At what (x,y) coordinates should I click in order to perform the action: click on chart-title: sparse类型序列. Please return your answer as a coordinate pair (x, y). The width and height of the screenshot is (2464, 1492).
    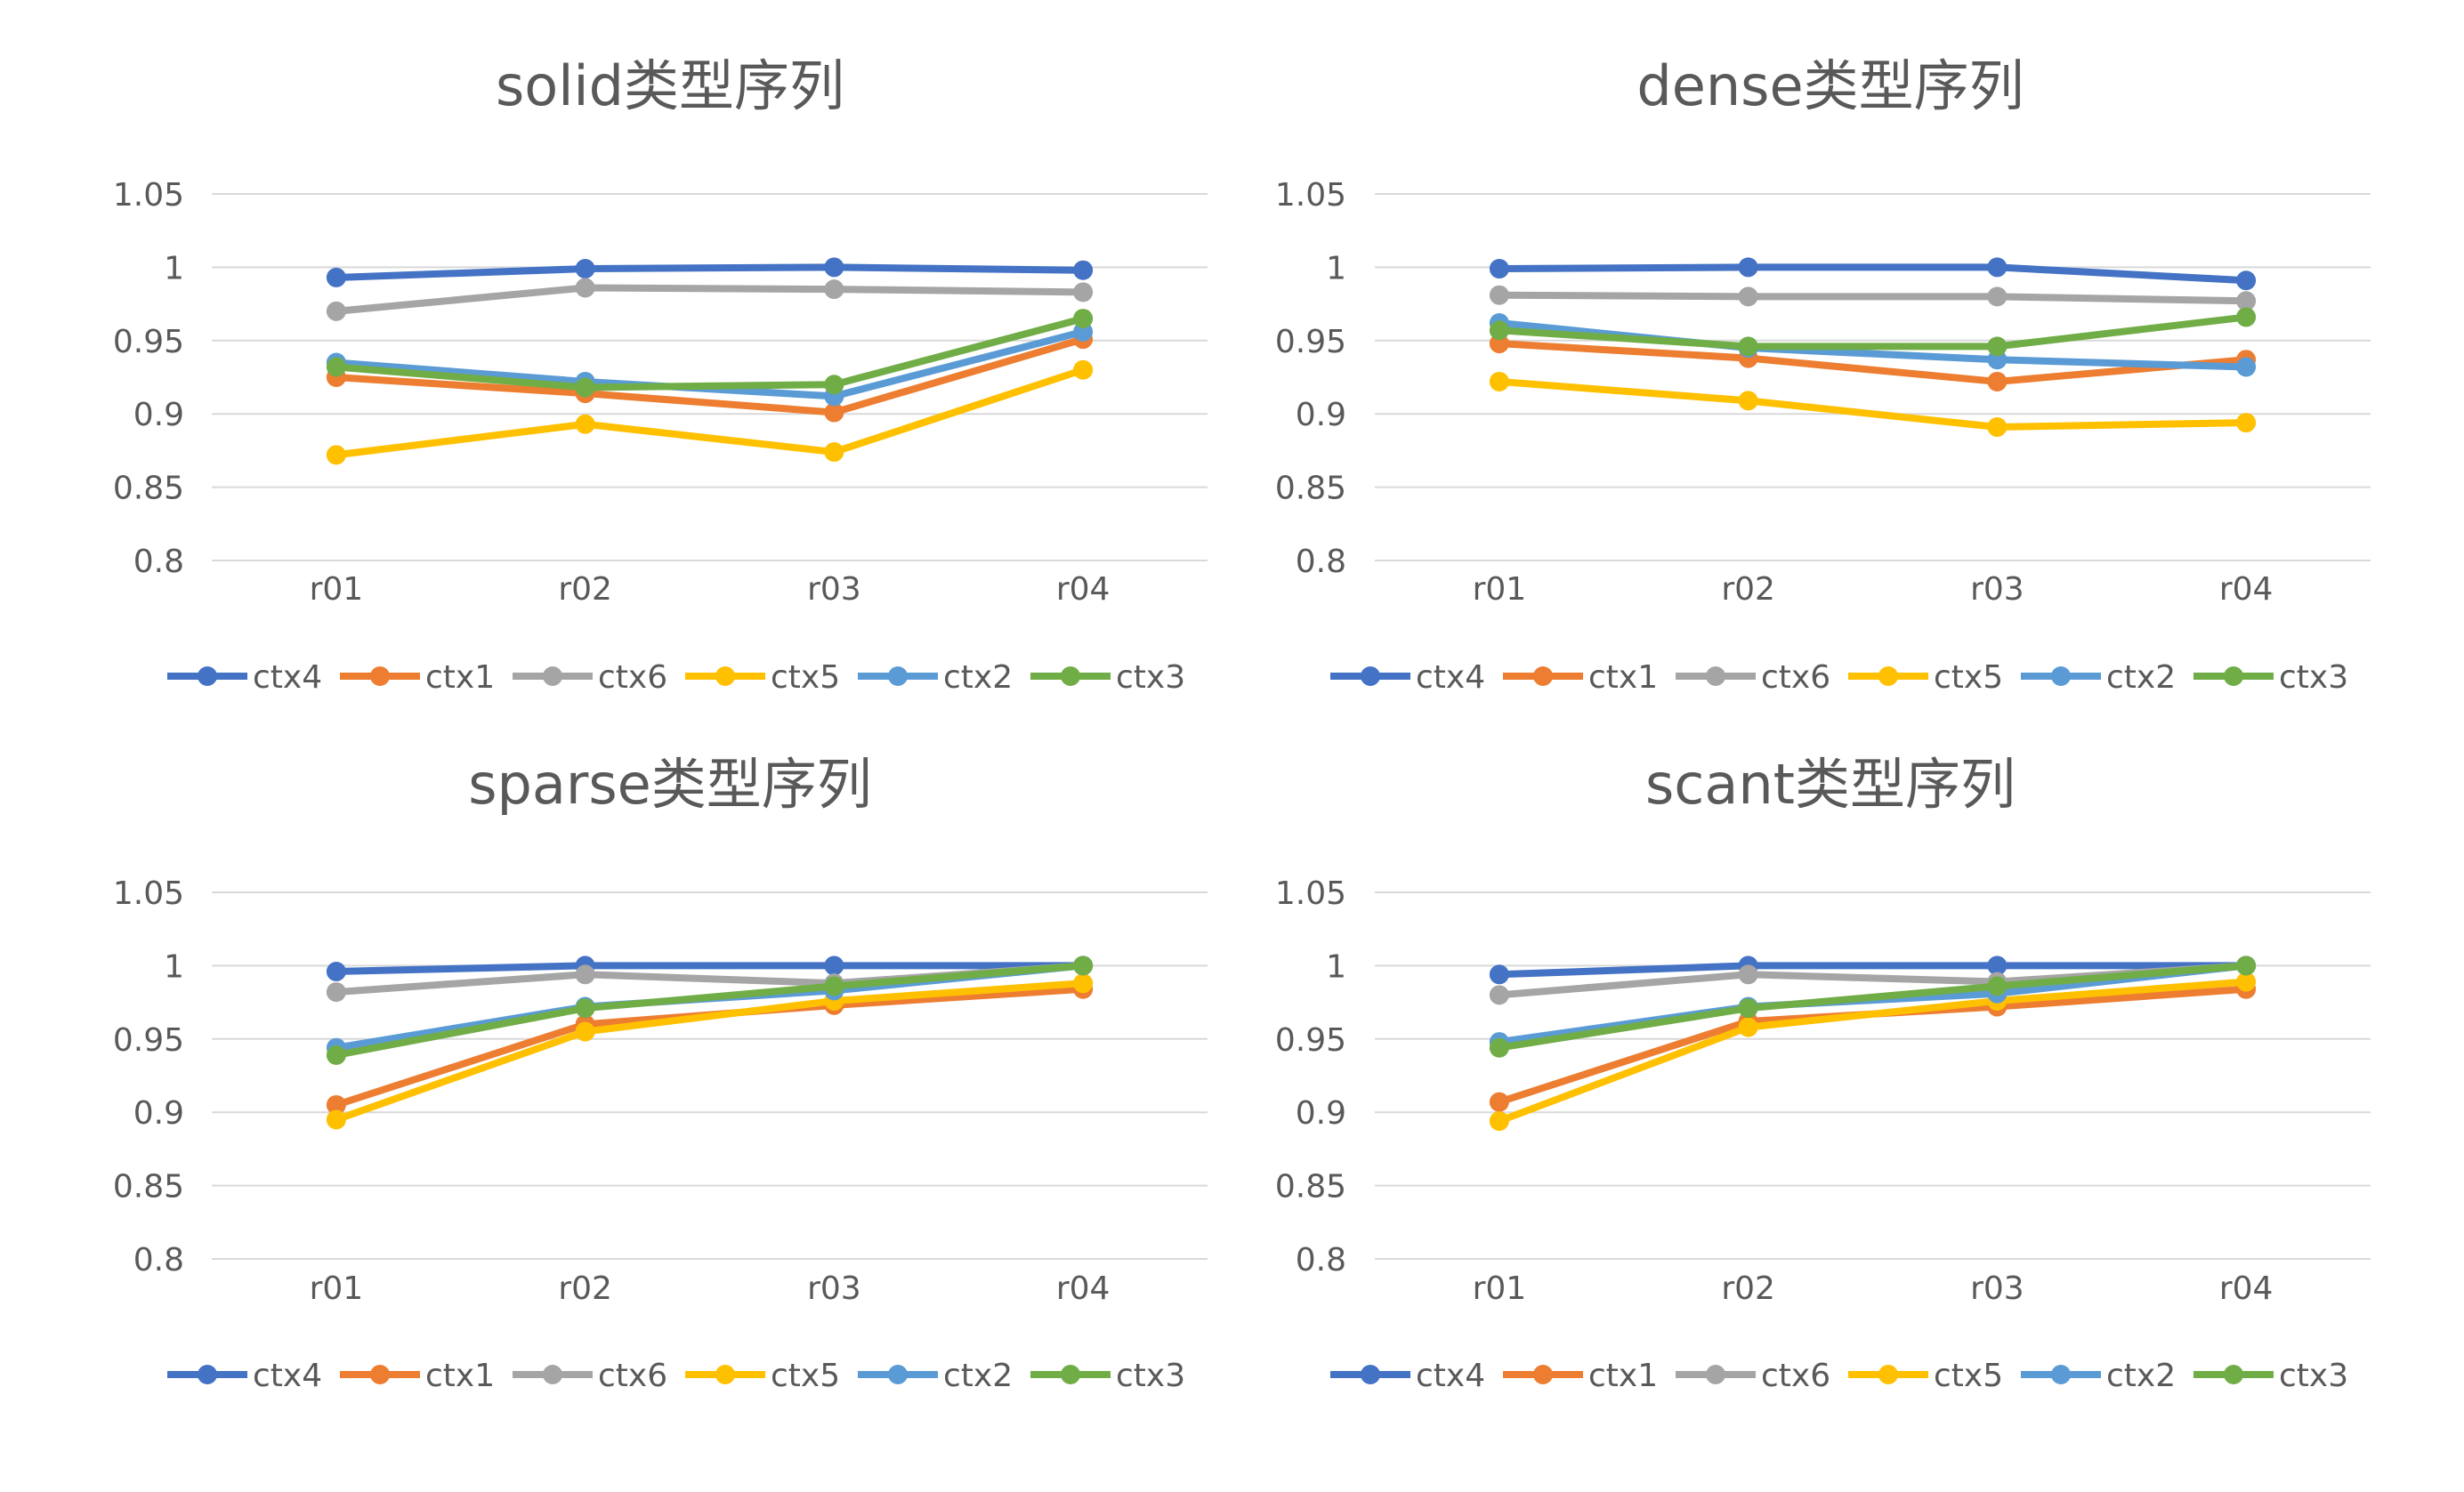
    Looking at the image, I should click on (670, 784).